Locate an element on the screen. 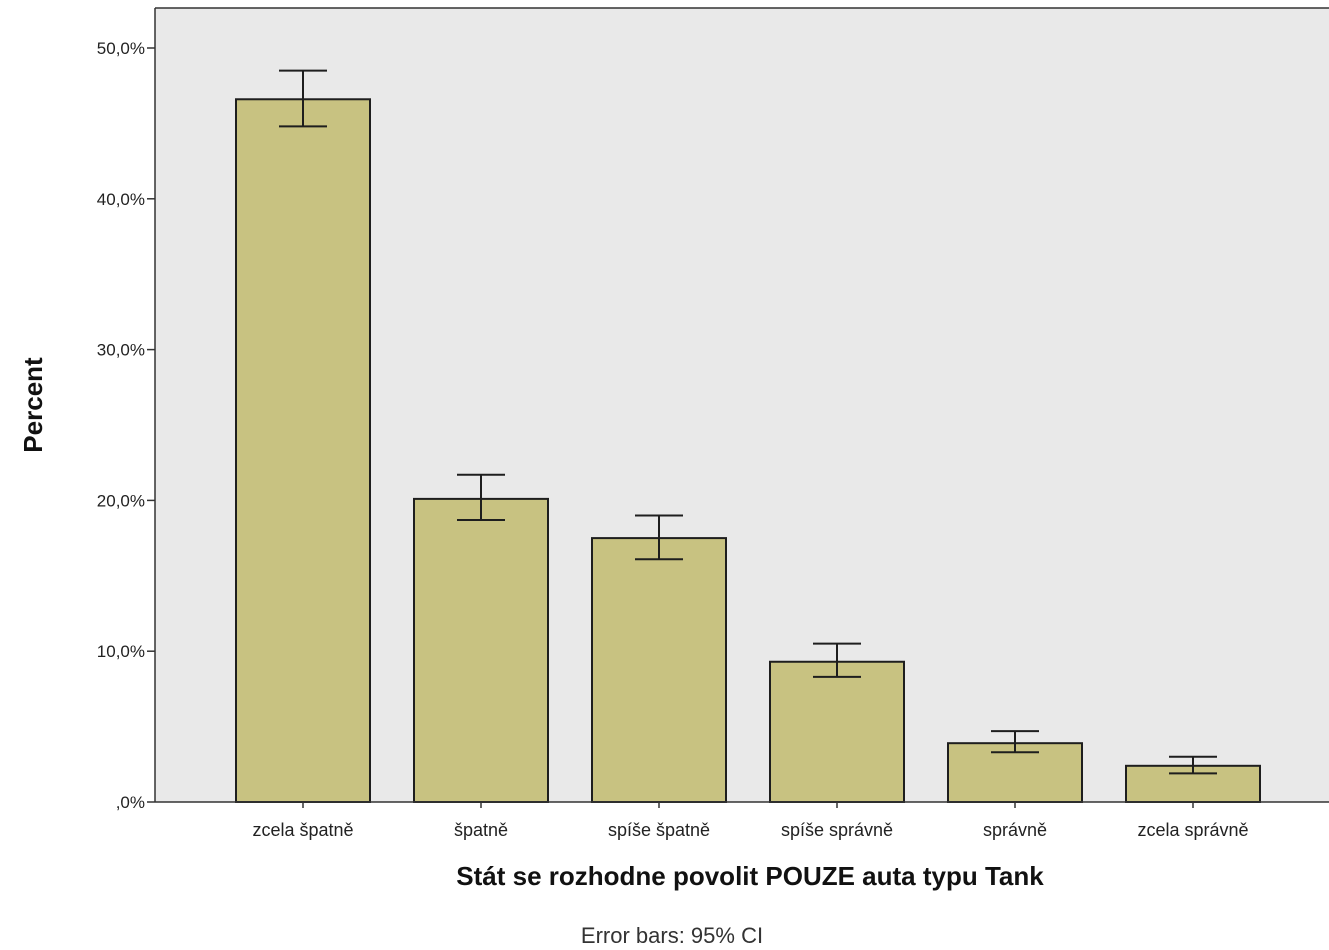 The image size is (1329, 950). x-tick-label: zcela špatně is located at coordinates (302, 830).